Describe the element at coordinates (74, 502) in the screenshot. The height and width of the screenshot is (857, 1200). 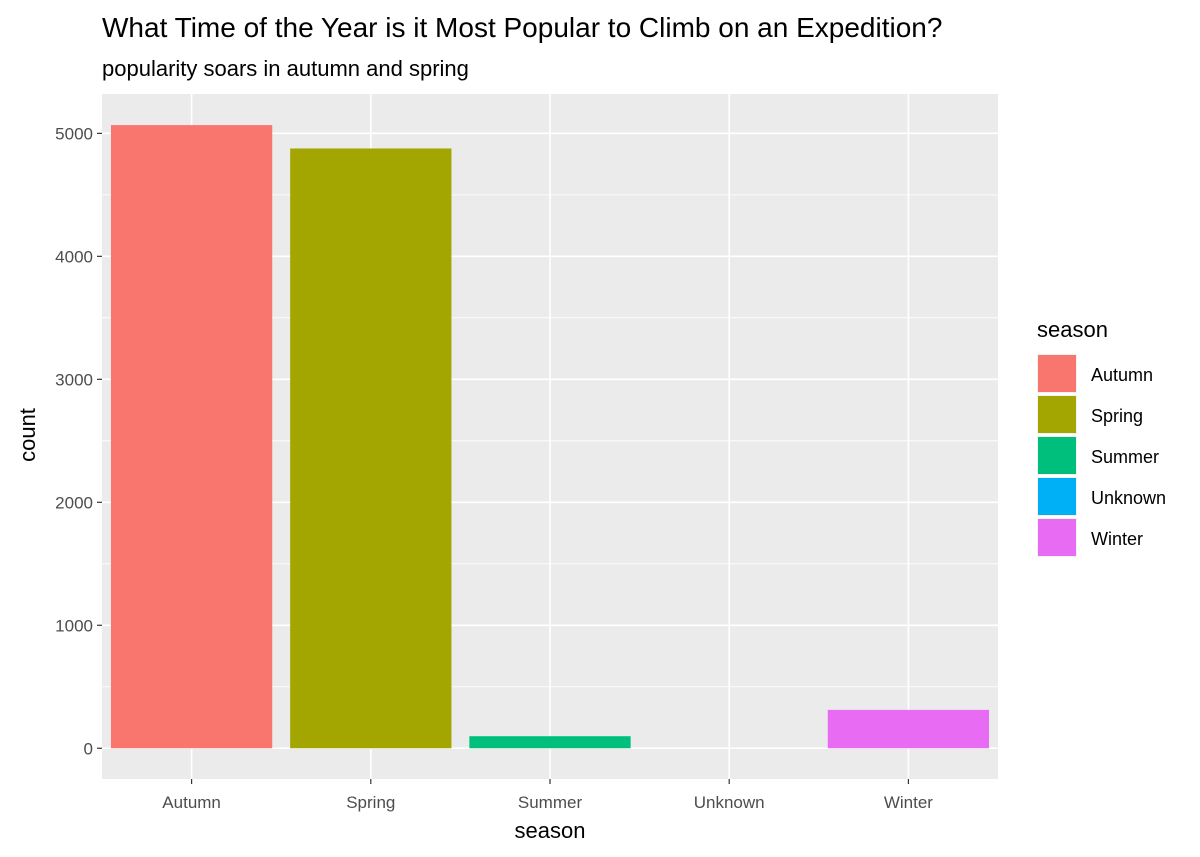
I see `y-tick-label: 2000` at that location.